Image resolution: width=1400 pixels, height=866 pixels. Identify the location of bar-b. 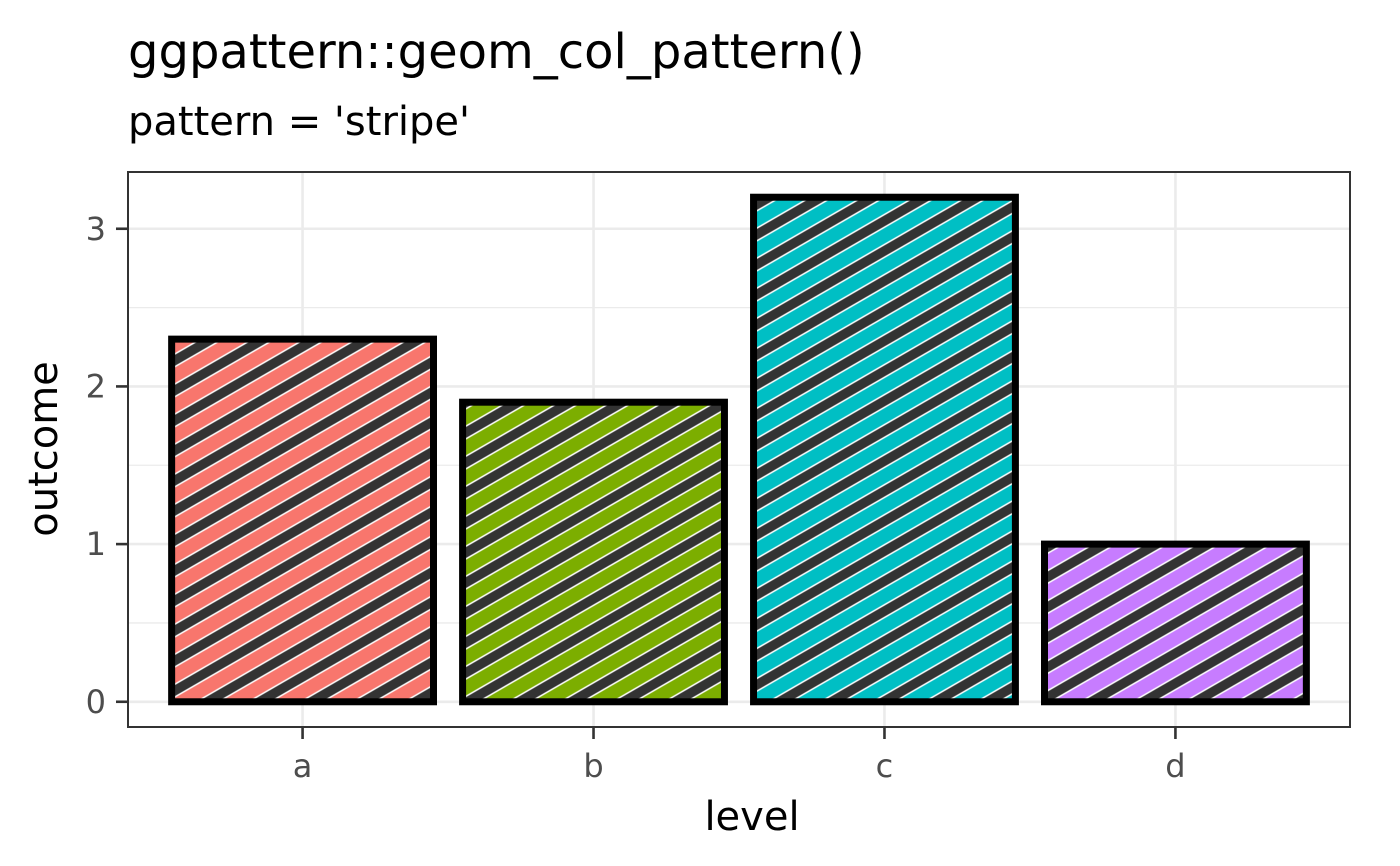
(593, 552).